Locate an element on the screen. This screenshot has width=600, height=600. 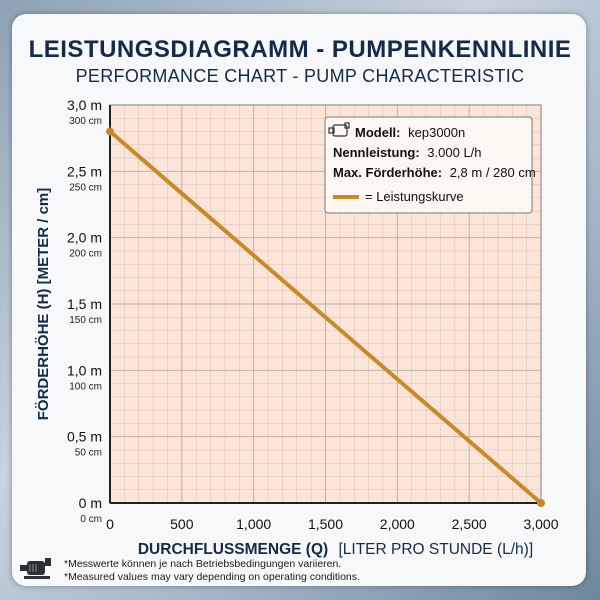
info-model-value: kep3000n is located at coordinates (436, 132).